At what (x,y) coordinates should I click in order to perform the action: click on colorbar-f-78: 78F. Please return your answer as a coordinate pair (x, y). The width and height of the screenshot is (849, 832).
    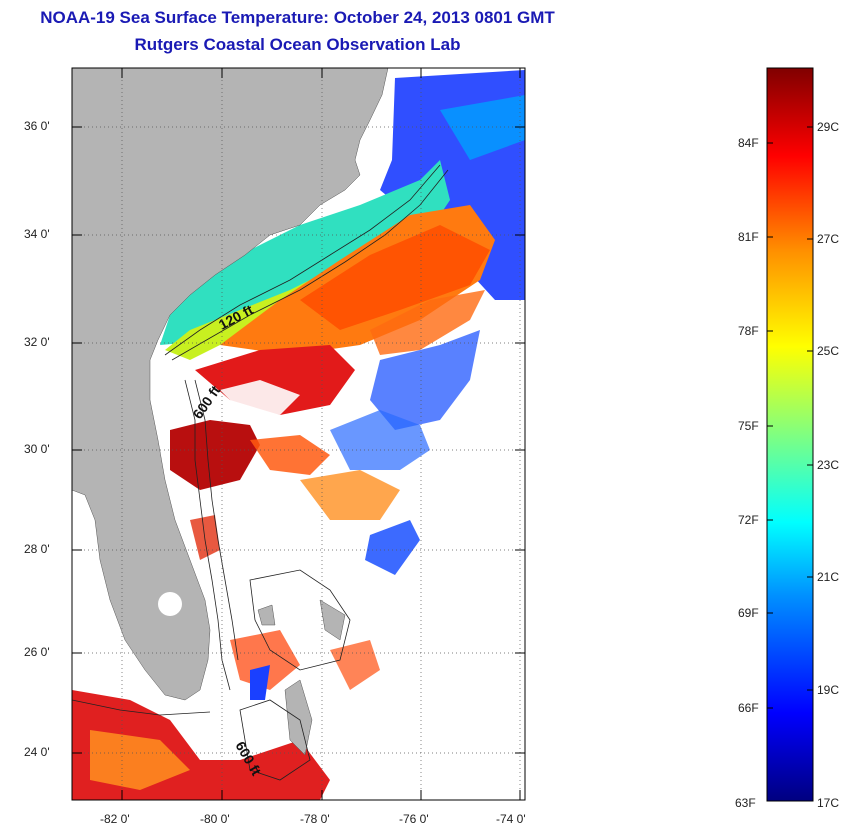
    Looking at the image, I should click on (748, 331).